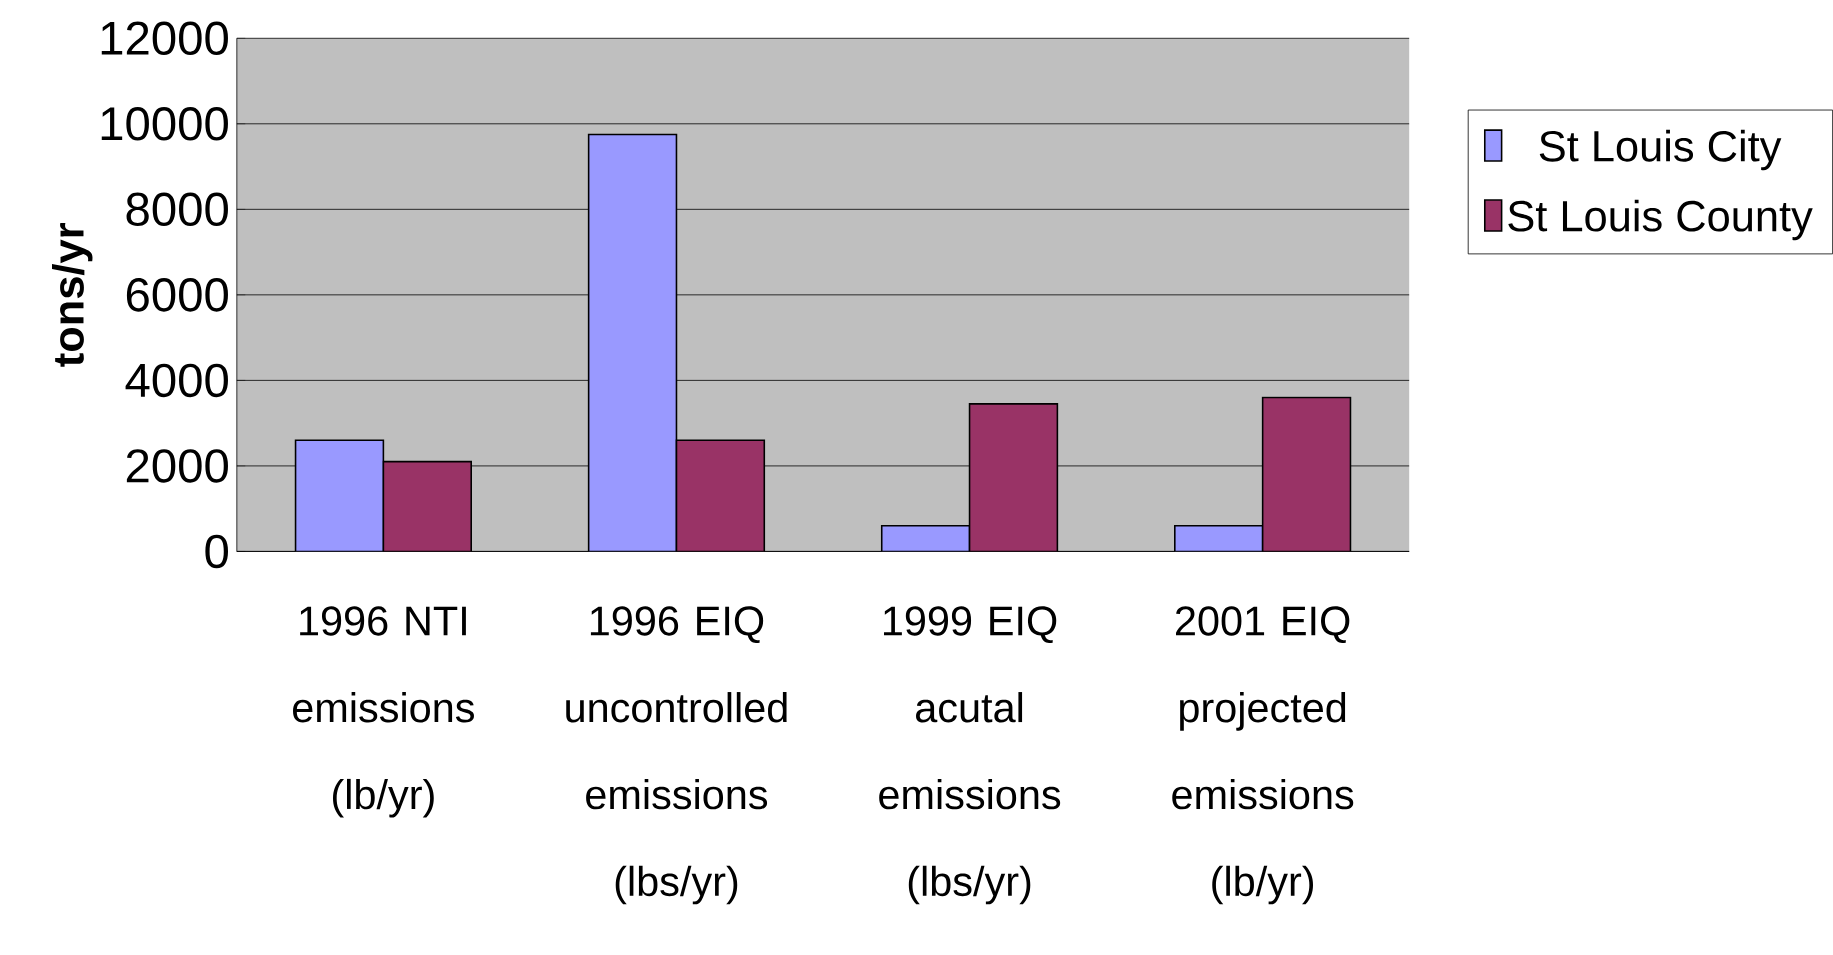 The image size is (1833, 955). What do you see at coordinates (676, 755) in the screenshot?
I see `category-label: 1996 EIQ uncontrolled emissions (lbs/yr)` at bounding box center [676, 755].